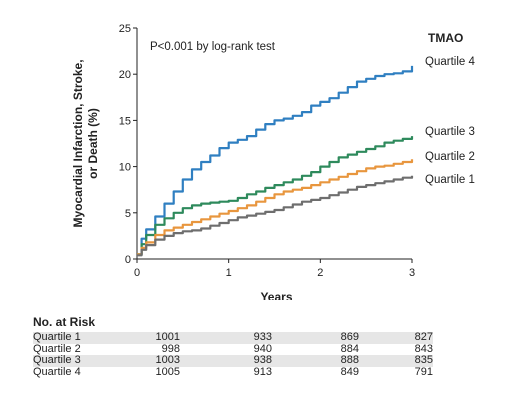 The image size is (505, 410). What do you see at coordinates (152, 337) in the screenshot?
I see `risk-cell: 1001` at bounding box center [152, 337].